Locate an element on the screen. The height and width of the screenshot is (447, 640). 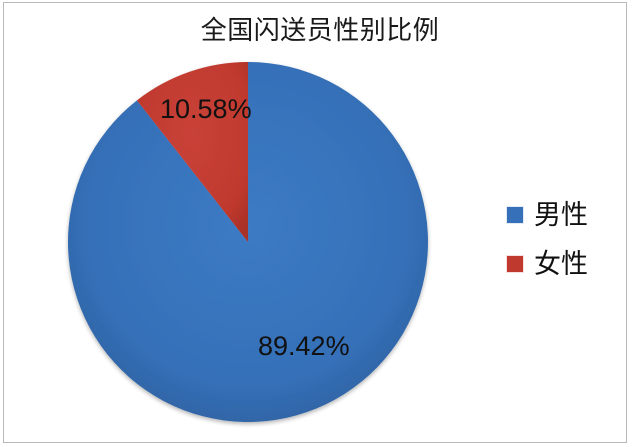
legend-label-female: 女性 is located at coordinates (561, 264).